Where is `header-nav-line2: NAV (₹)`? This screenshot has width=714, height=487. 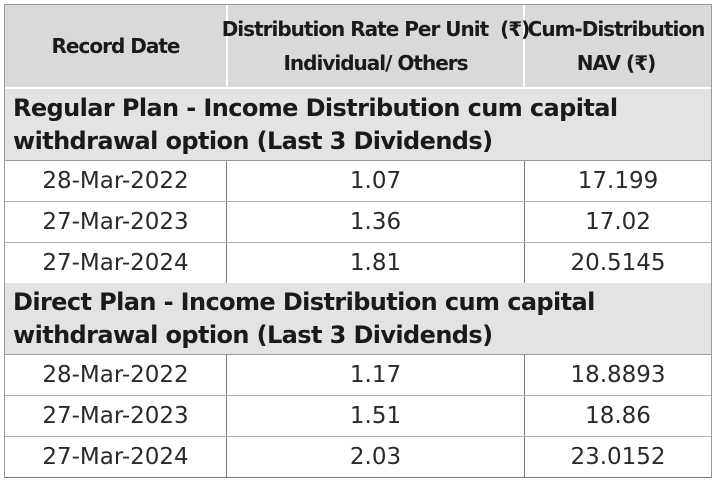 header-nav-line2: NAV (₹) is located at coordinates (616, 63).